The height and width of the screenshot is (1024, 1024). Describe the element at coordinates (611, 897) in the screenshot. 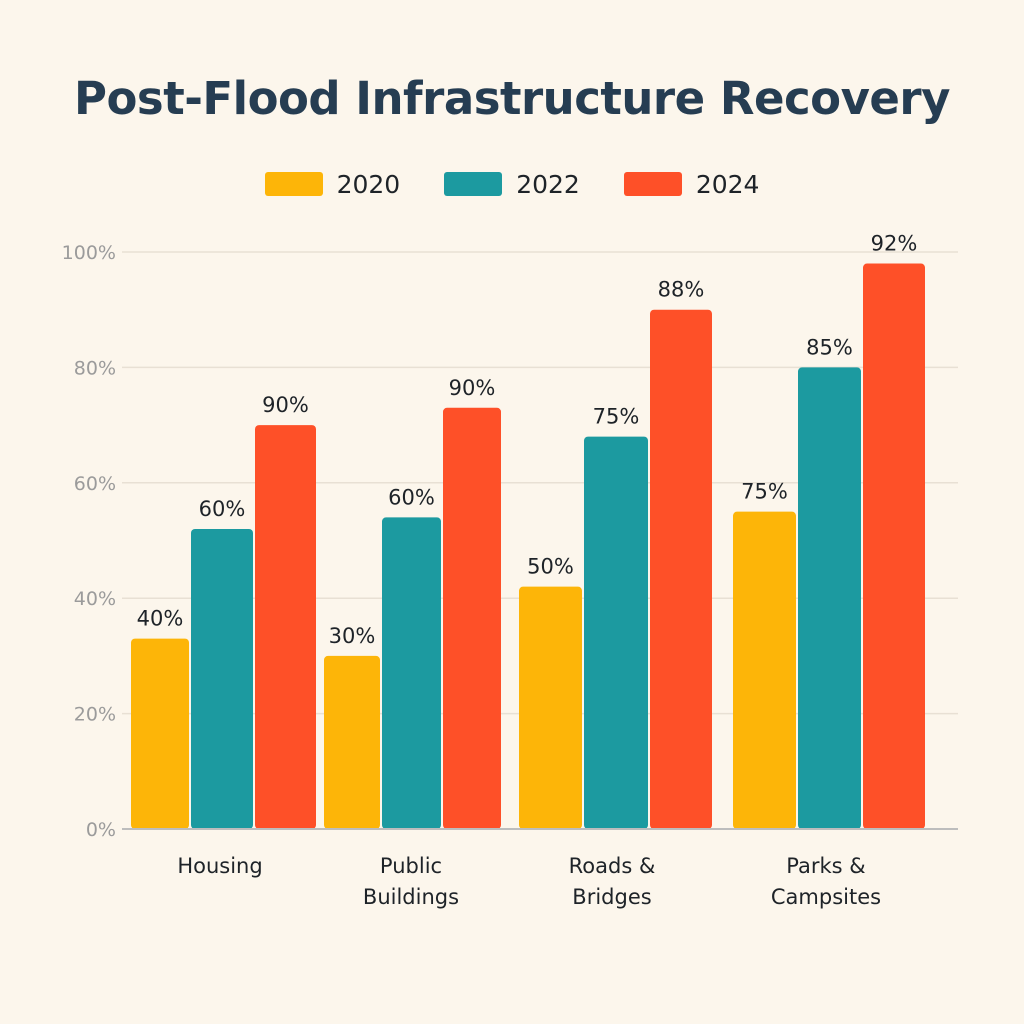

I see `category-label: Bridges` at that location.